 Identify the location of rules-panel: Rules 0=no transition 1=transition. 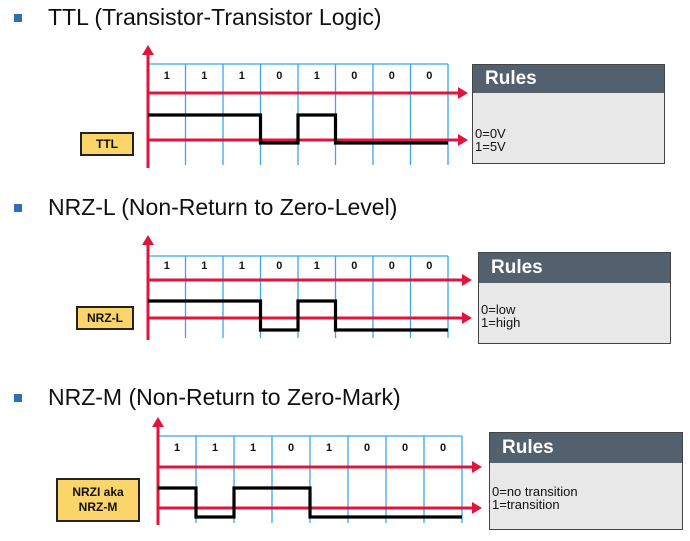
(586, 481).